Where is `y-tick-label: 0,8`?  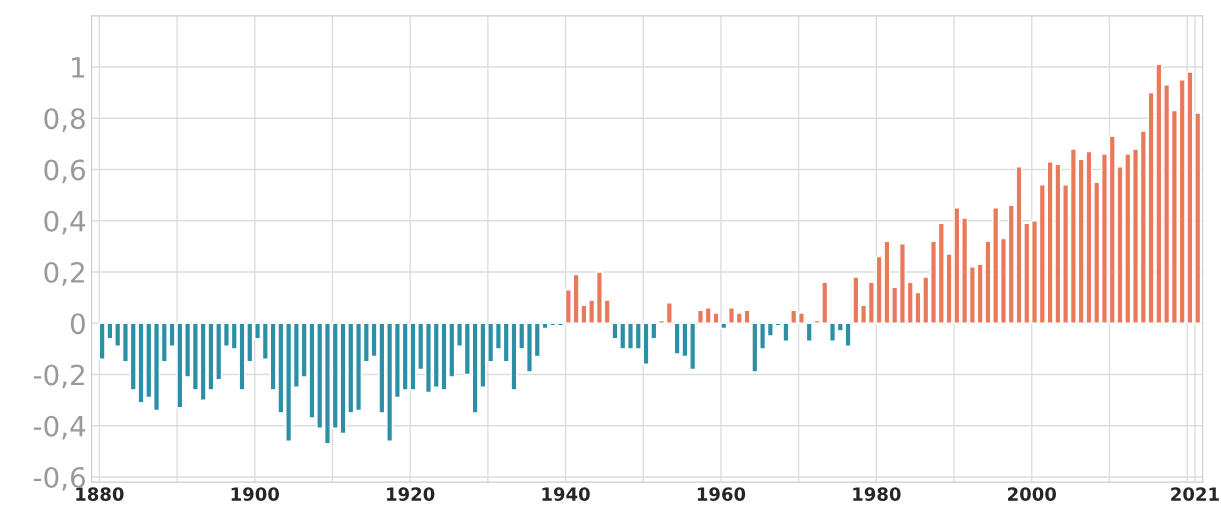
y-tick-label: 0,8 is located at coordinates (64, 120).